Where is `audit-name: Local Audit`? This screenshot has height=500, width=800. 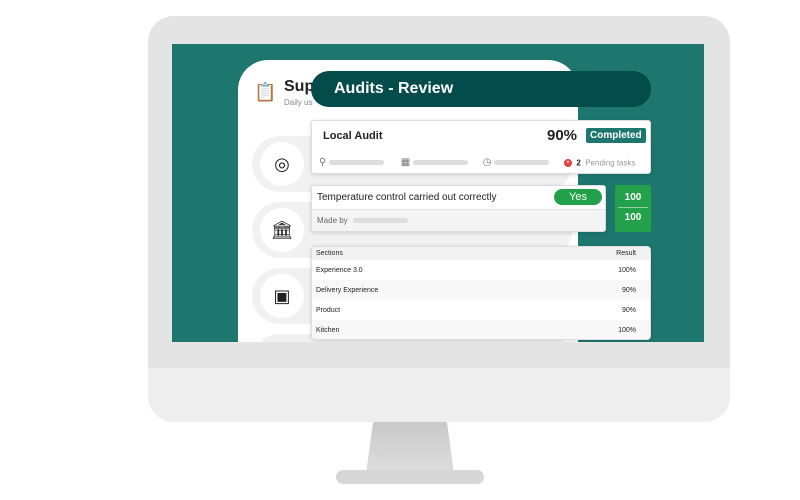 audit-name: Local Audit is located at coordinates (353, 136).